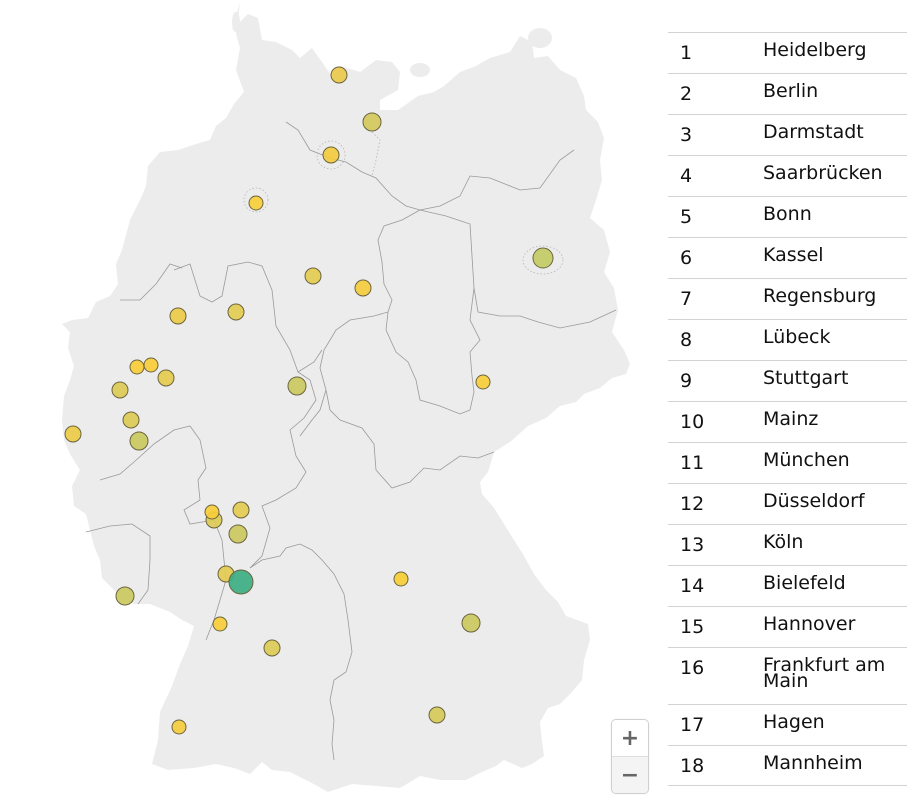 The width and height of the screenshot is (907, 795). Describe the element at coordinates (804, 583) in the screenshot. I see `city-name: Bielefeld` at that location.